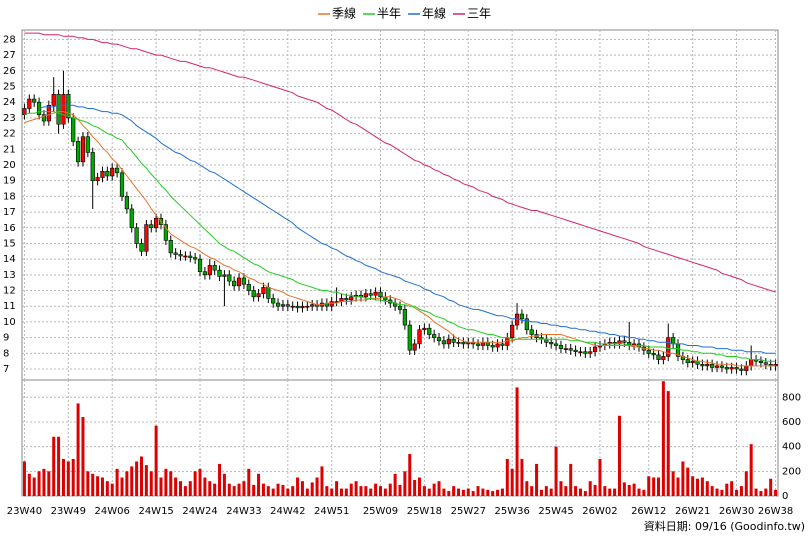 The image size is (808, 540). I want to click on volume-tick-label: 600, so click(791, 422).